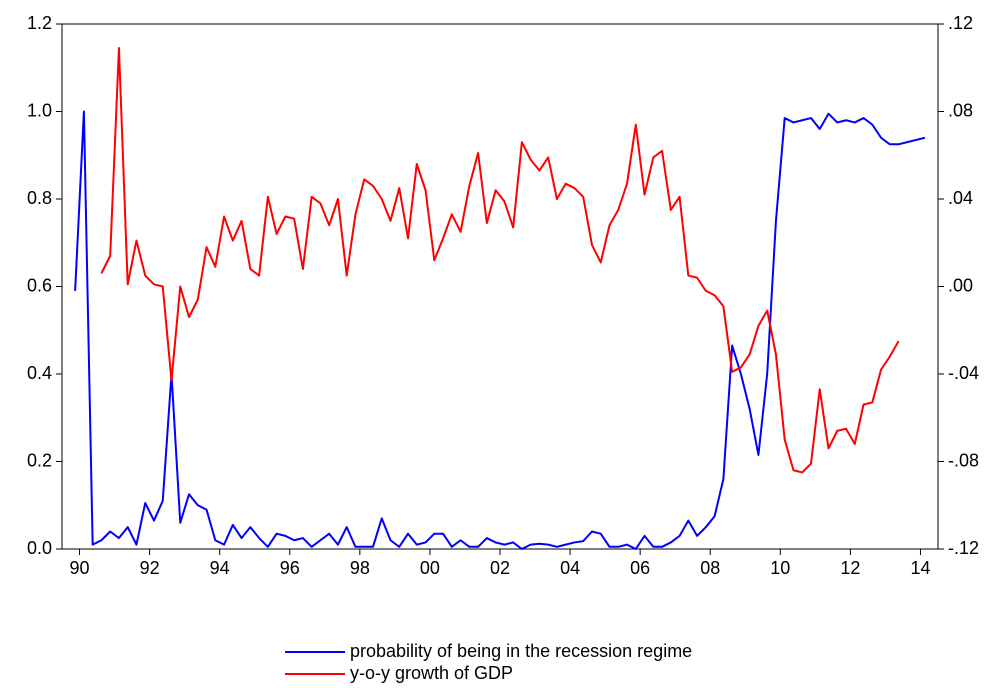 This screenshot has width=1001, height=688. Describe the element at coordinates (430, 568) in the screenshot. I see `x-tick-label: 00` at that location.